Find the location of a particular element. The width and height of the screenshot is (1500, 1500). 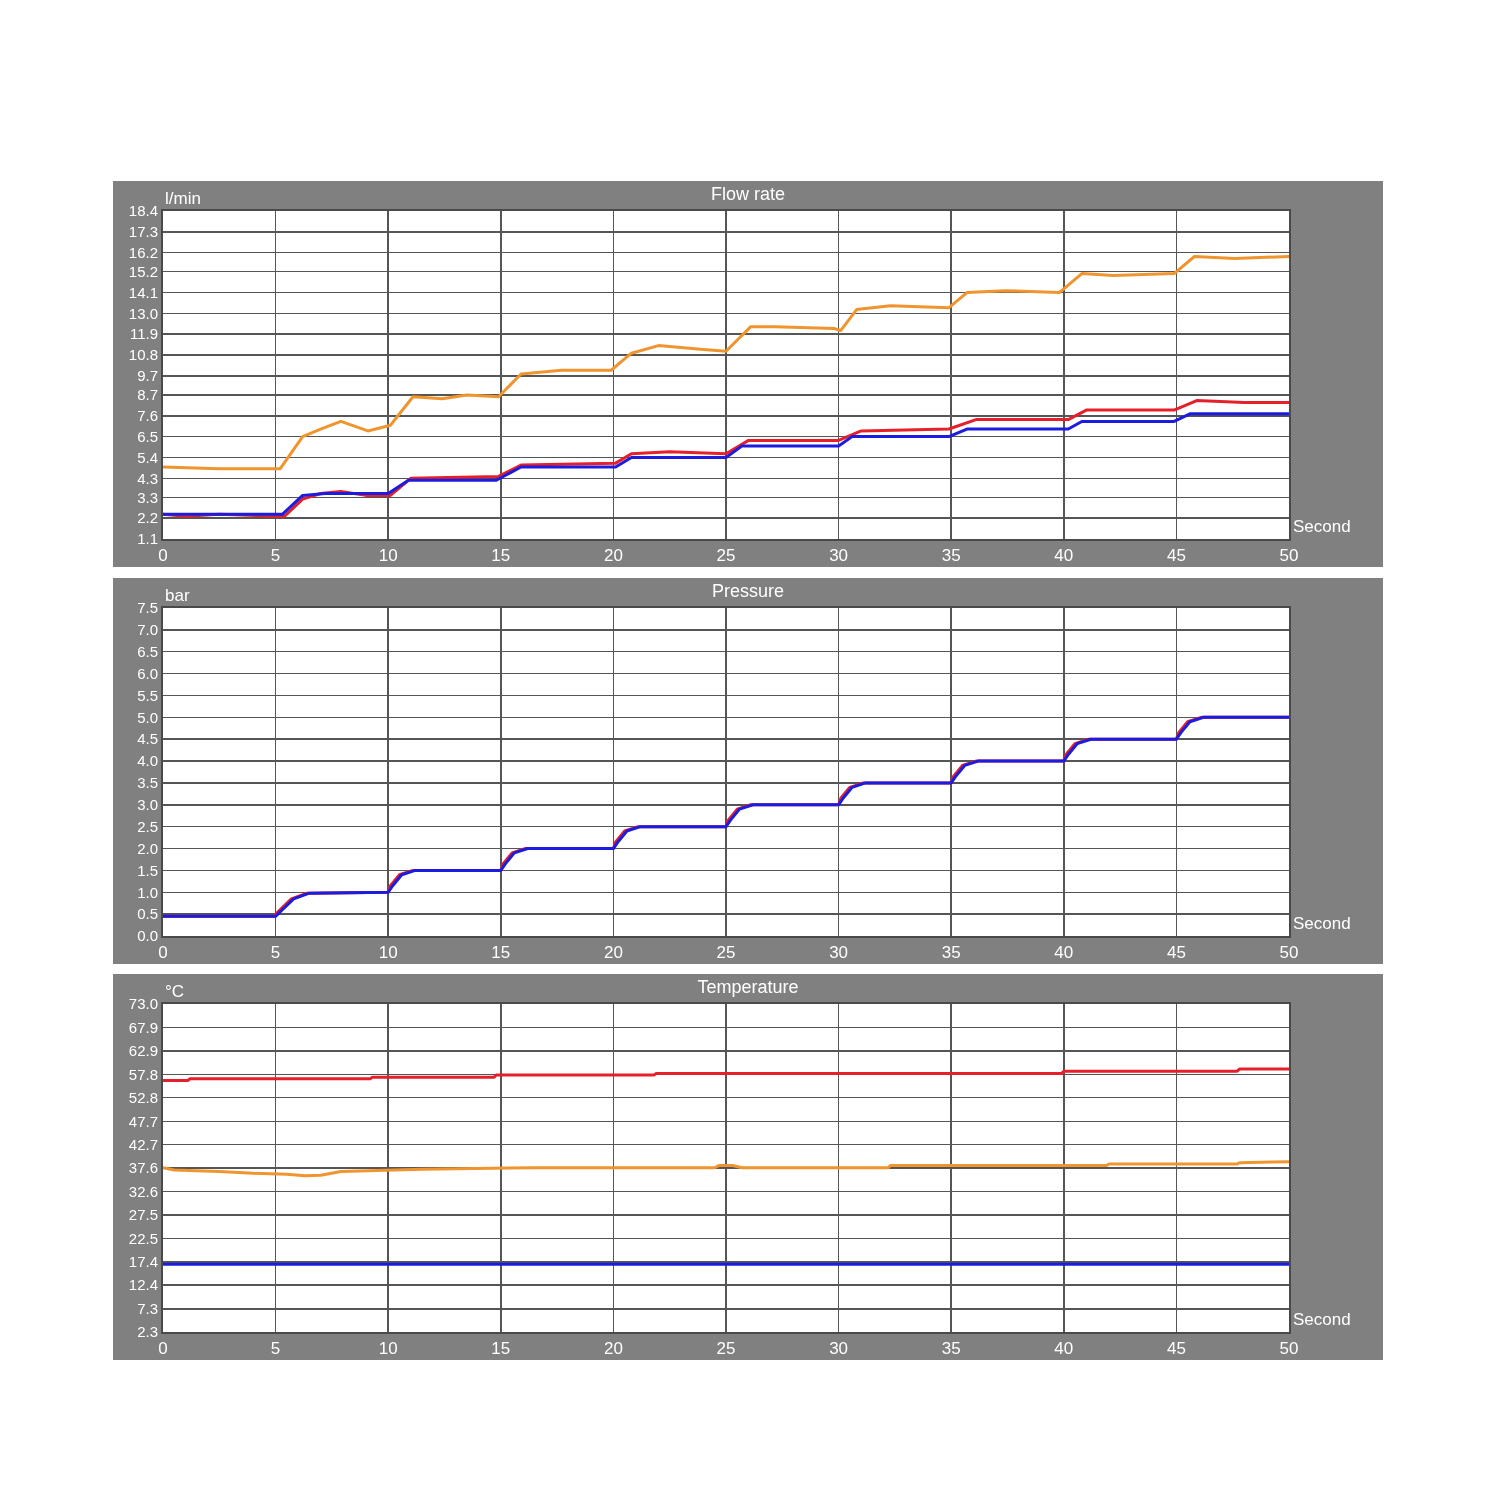

y-tick-label: 7.3 is located at coordinates (147, 1309).